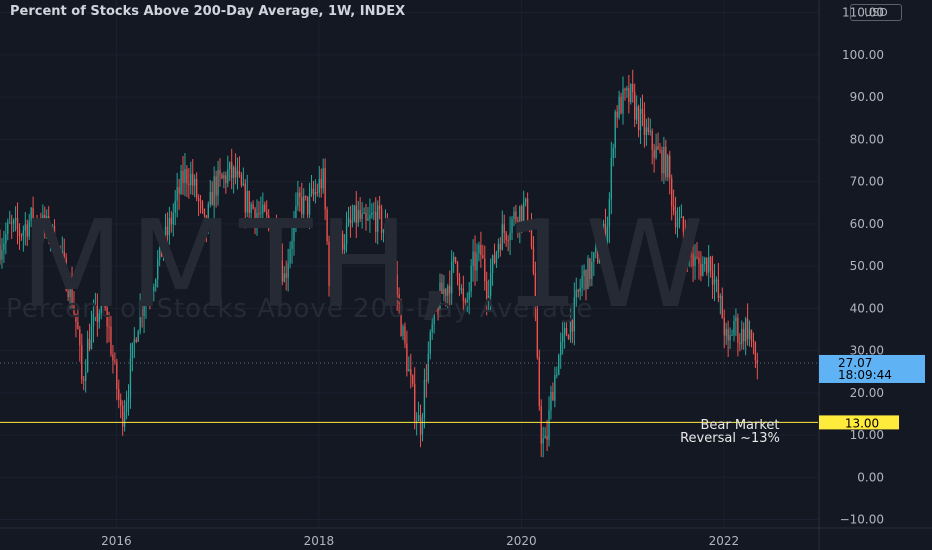 Image resolution: width=932 pixels, height=550 pixels. What do you see at coordinates (863, 13) in the screenshot?
I see `y-tick-label: 110.00` at bounding box center [863, 13].